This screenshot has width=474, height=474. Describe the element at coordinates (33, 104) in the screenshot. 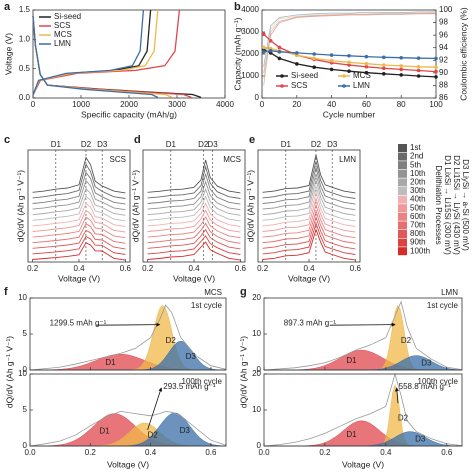

I see `x-tick-label: 0` at that location.